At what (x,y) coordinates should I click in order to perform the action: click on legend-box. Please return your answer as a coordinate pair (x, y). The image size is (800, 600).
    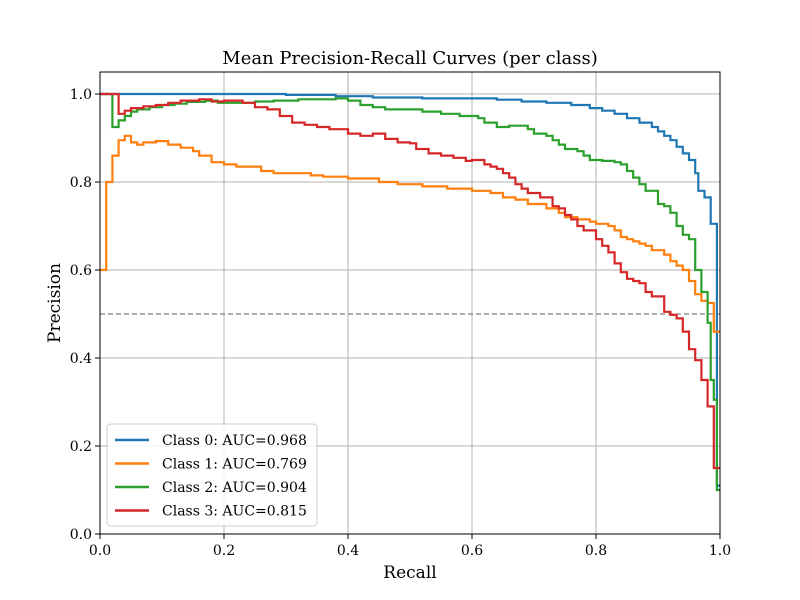
    Looking at the image, I should click on (212, 475).